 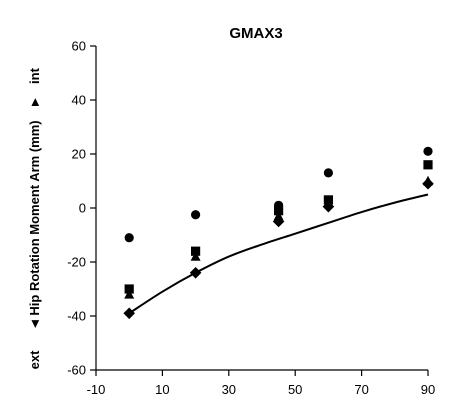 I want to click on y-axis-positive-label: int, so click(x=34, y=75).